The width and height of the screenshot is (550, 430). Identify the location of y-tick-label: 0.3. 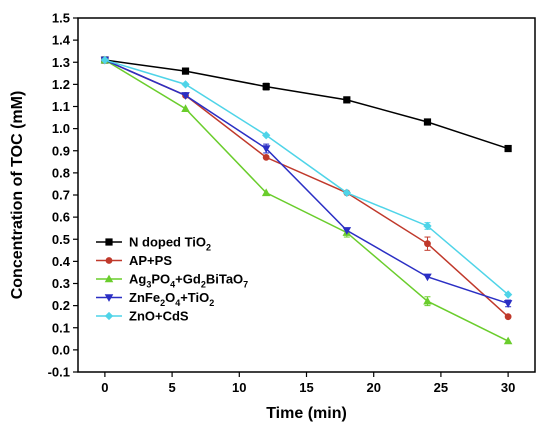
(61, 283).